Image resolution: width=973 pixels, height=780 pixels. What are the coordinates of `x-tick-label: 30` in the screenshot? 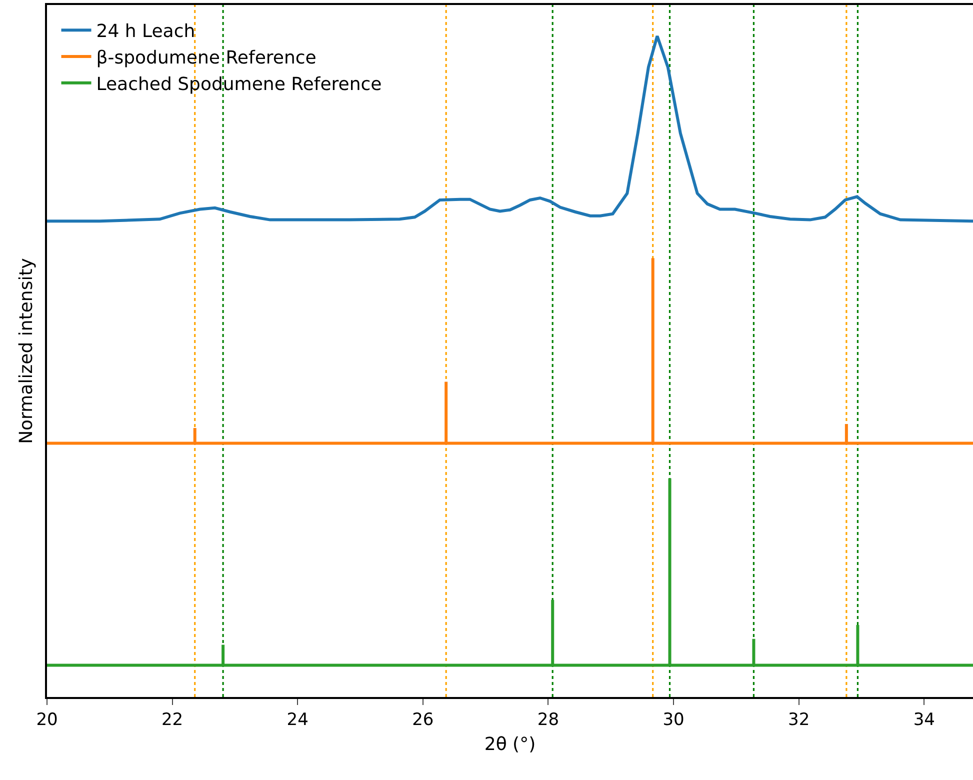 It's located at (673, 720).